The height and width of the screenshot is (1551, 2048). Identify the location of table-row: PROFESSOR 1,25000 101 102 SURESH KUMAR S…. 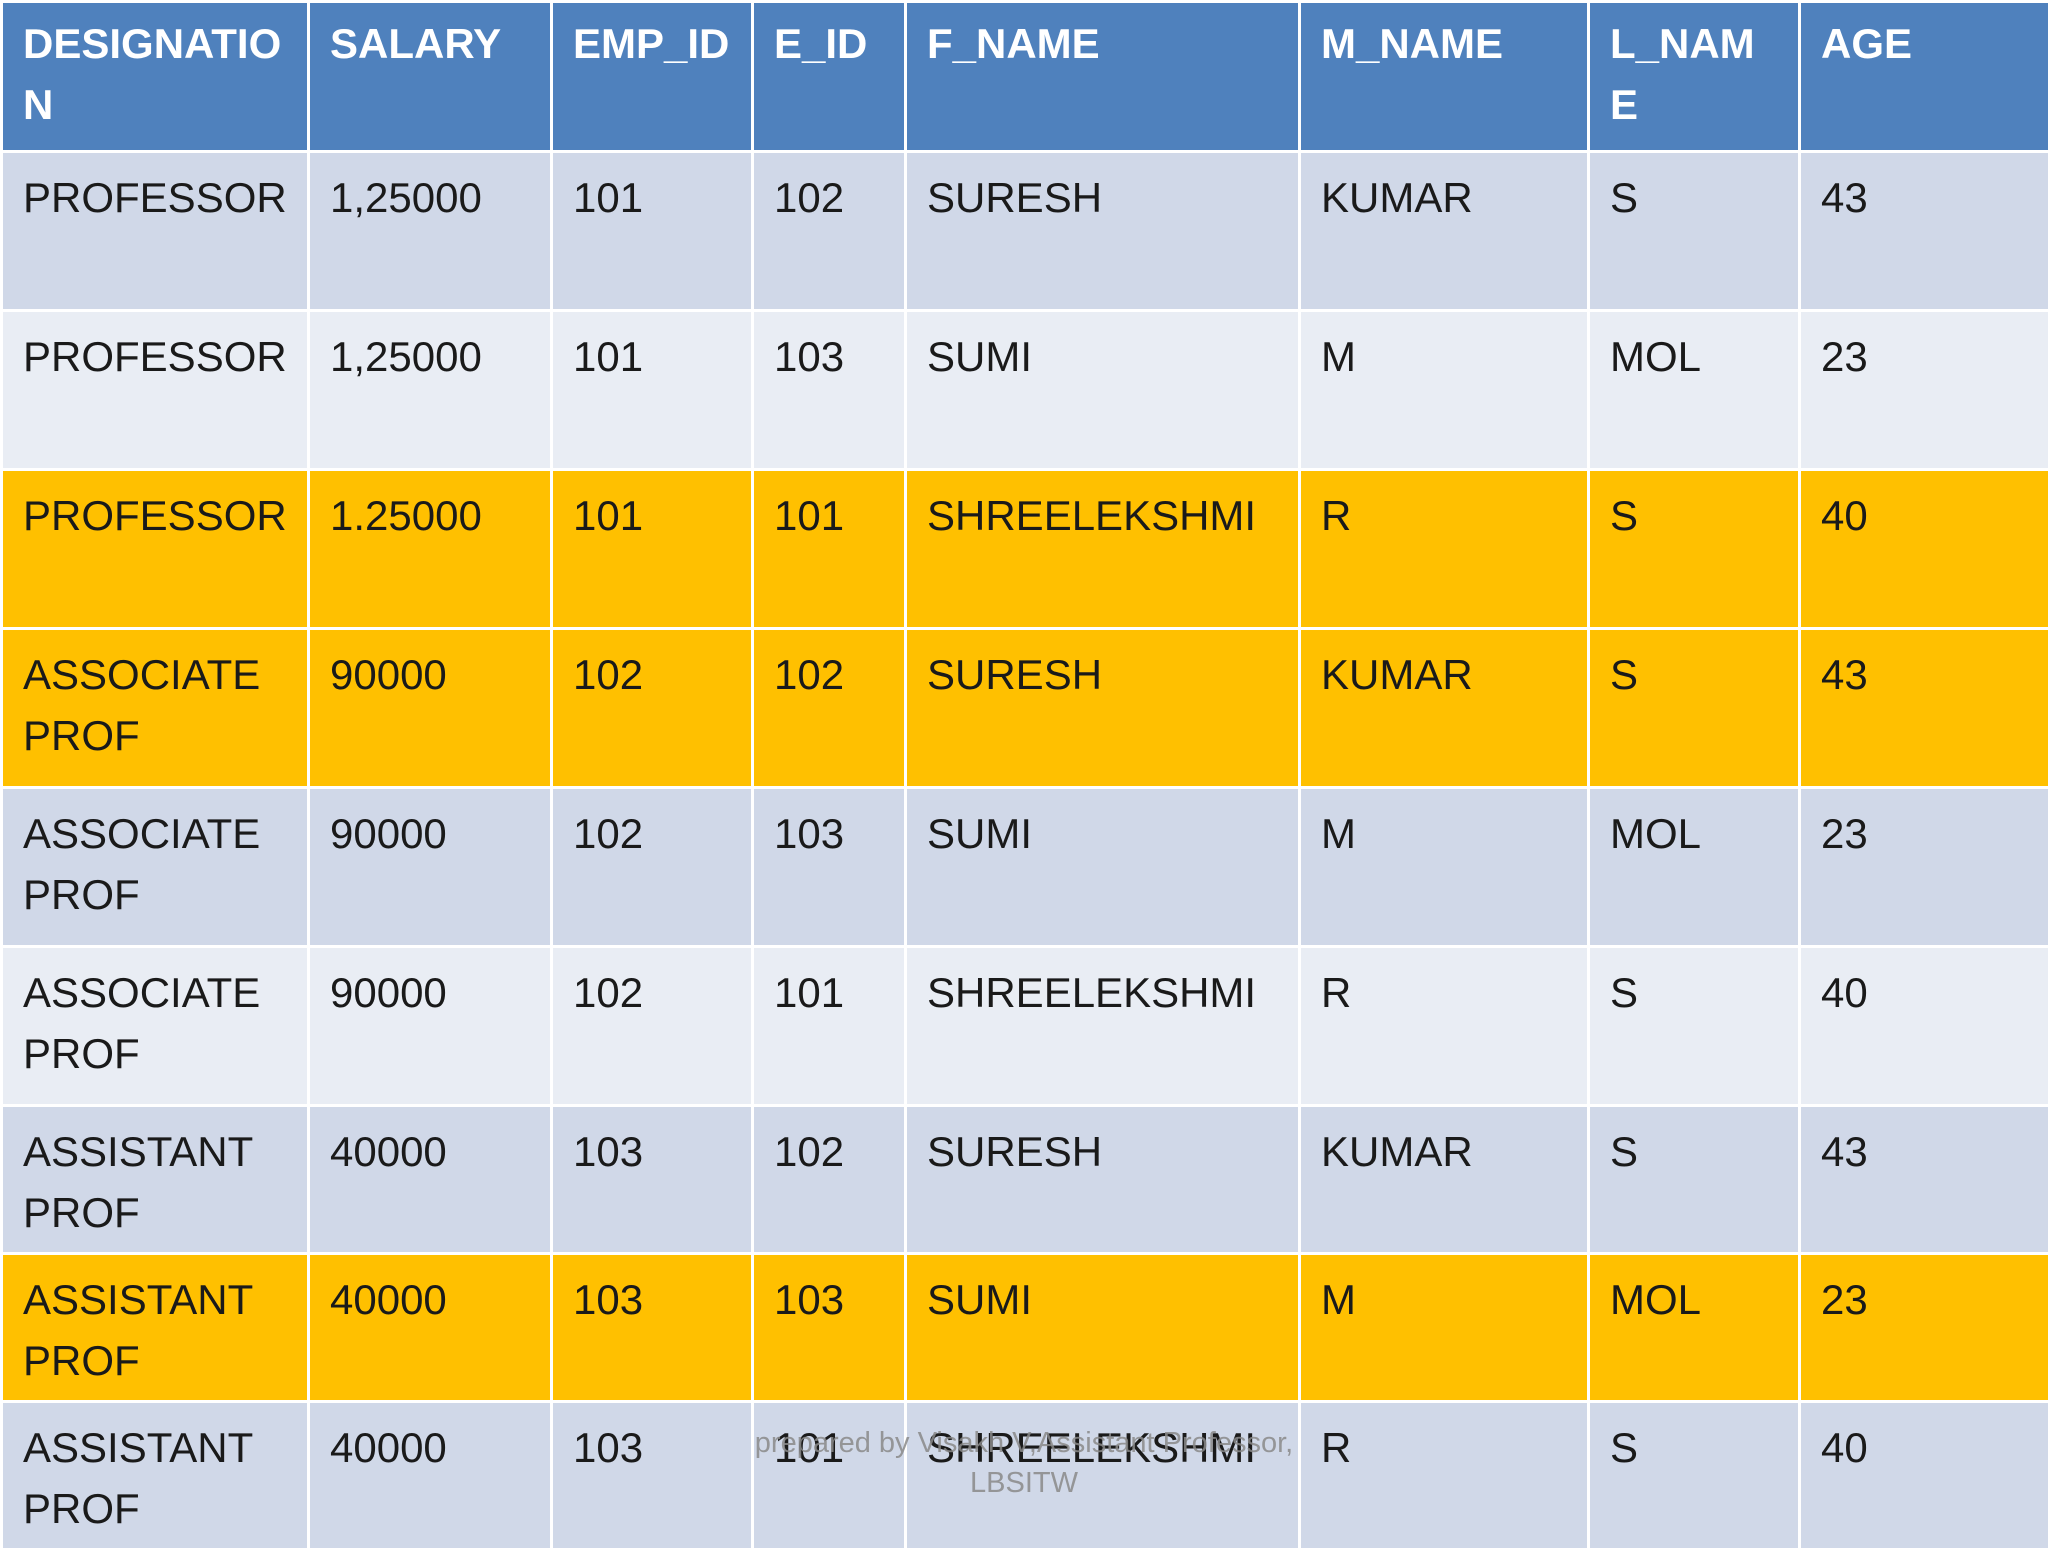
(1025, 231).